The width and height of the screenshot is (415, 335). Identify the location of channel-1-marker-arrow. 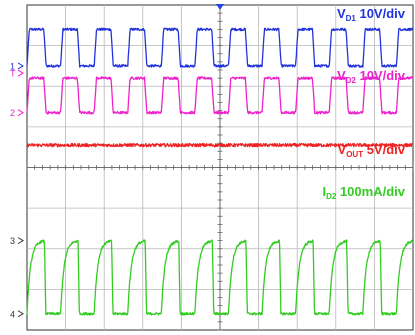
(20, 66).